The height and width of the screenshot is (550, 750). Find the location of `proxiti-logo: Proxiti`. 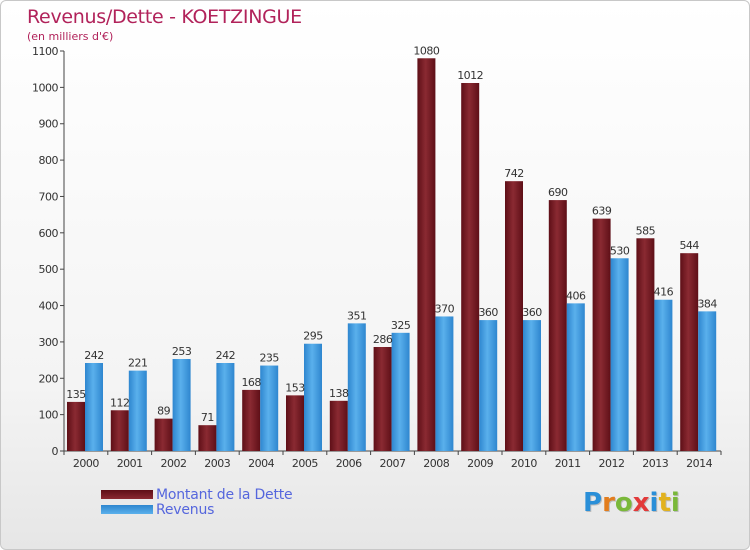

proxiti-logo: Proxiti is located at coordinates (631, 503).